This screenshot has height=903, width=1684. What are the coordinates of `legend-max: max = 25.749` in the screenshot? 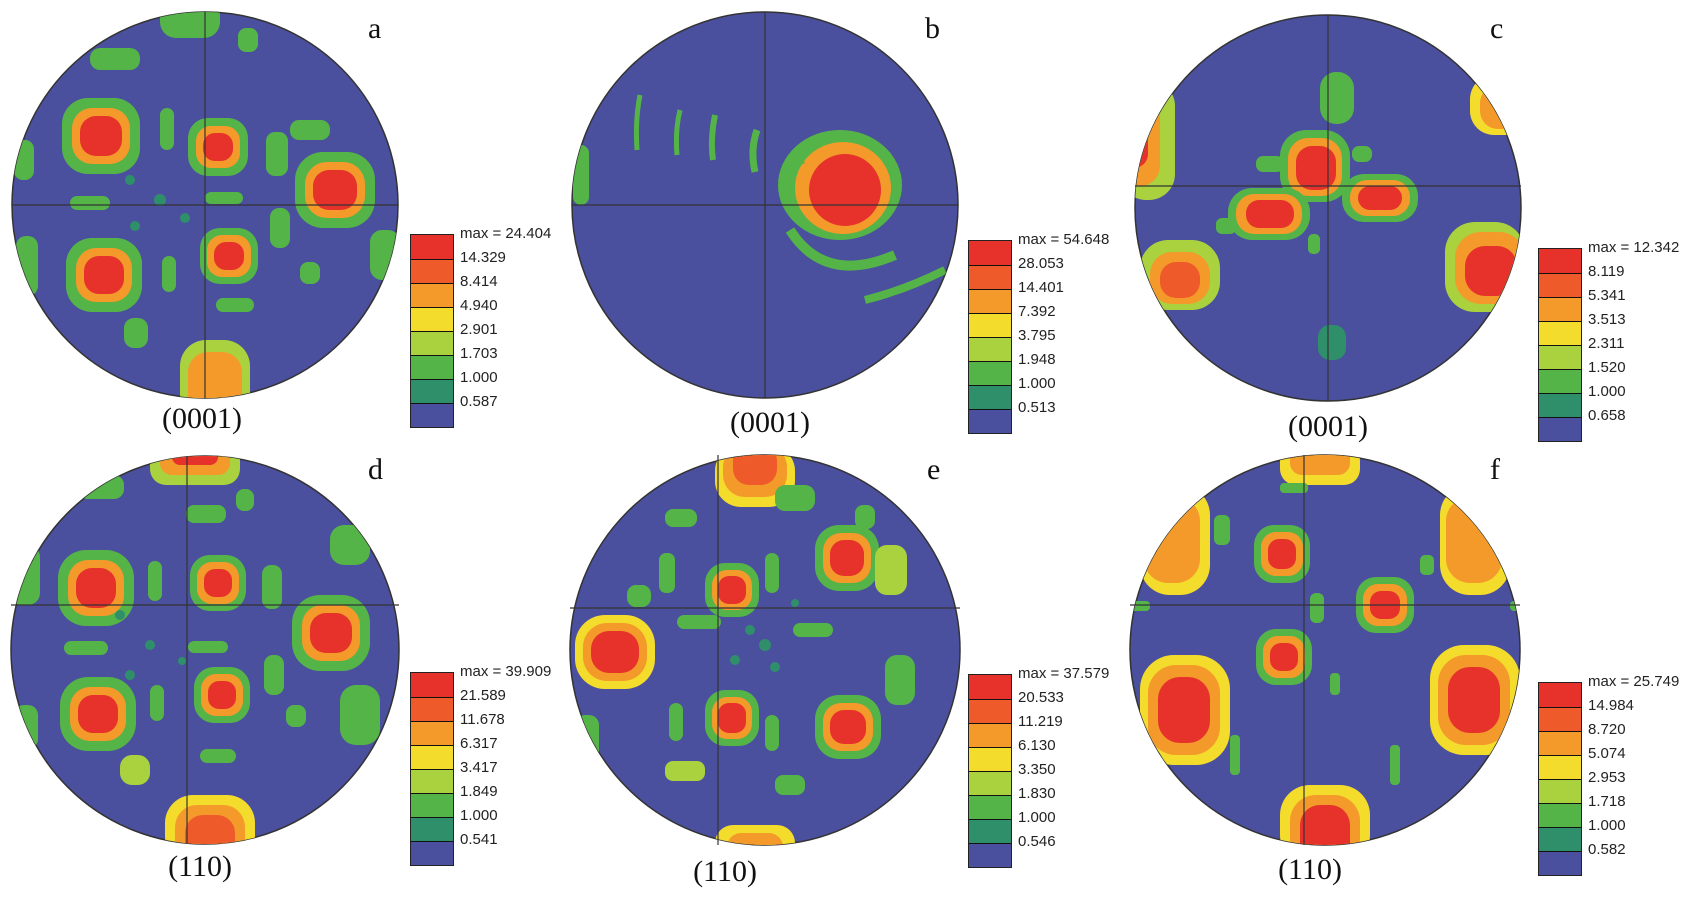 It's located at (1634, 681).